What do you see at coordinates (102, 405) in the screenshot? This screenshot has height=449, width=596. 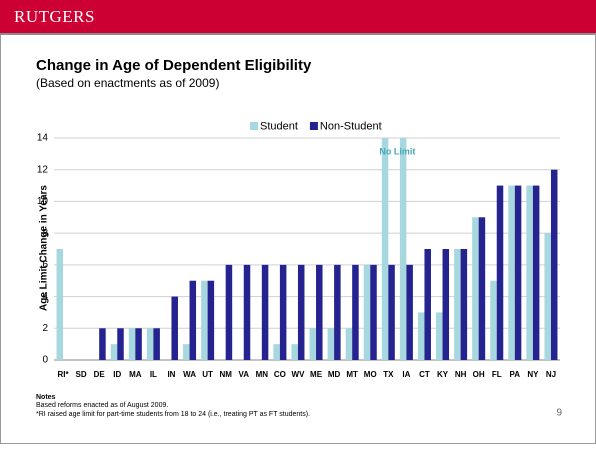 I see `note-line: Based reforms enacted as of August 2009.` at bounding box center [102, 405].